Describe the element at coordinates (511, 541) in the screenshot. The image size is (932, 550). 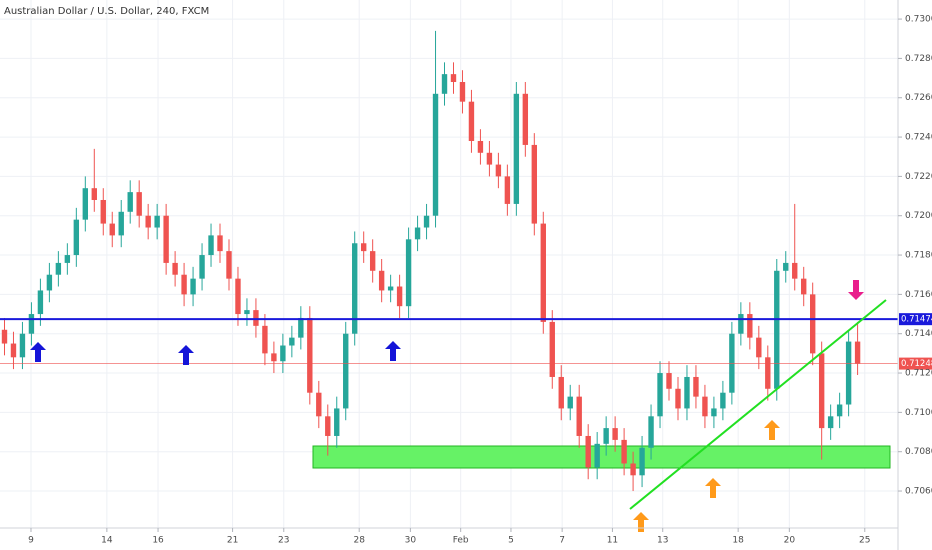
I see `x-tick-label: 5` at that location.